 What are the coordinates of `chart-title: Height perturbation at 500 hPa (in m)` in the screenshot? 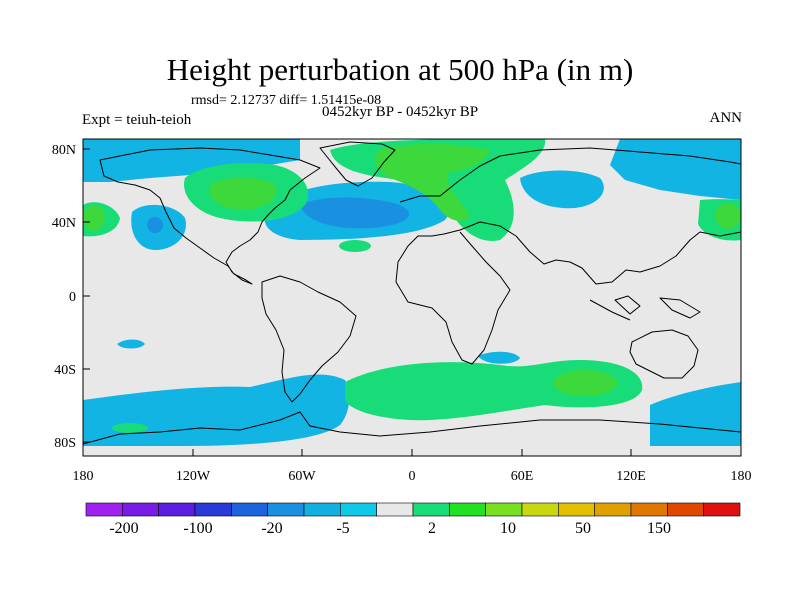 It's located at (400, 69).